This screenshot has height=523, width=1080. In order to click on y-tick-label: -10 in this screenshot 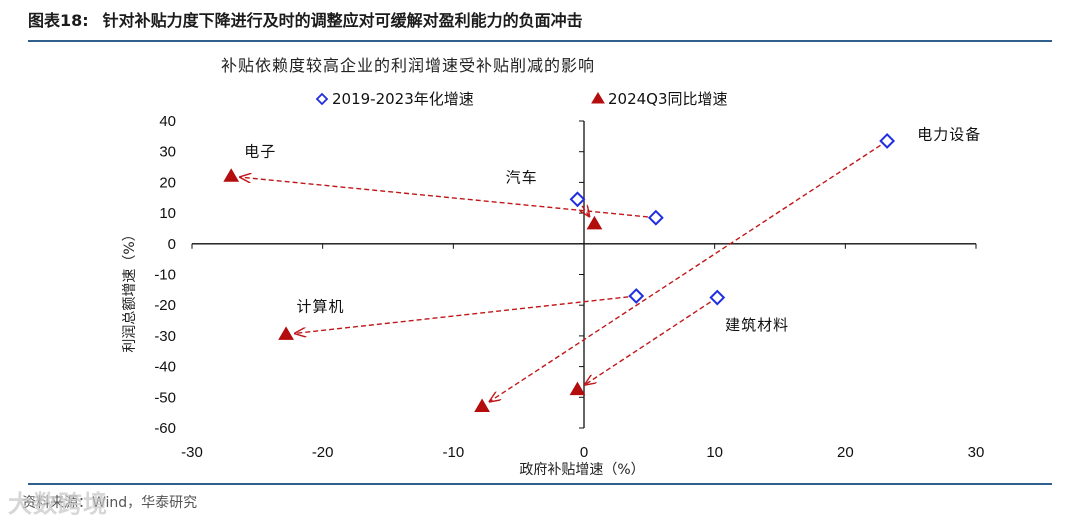, I will do `click(165, 275)`.